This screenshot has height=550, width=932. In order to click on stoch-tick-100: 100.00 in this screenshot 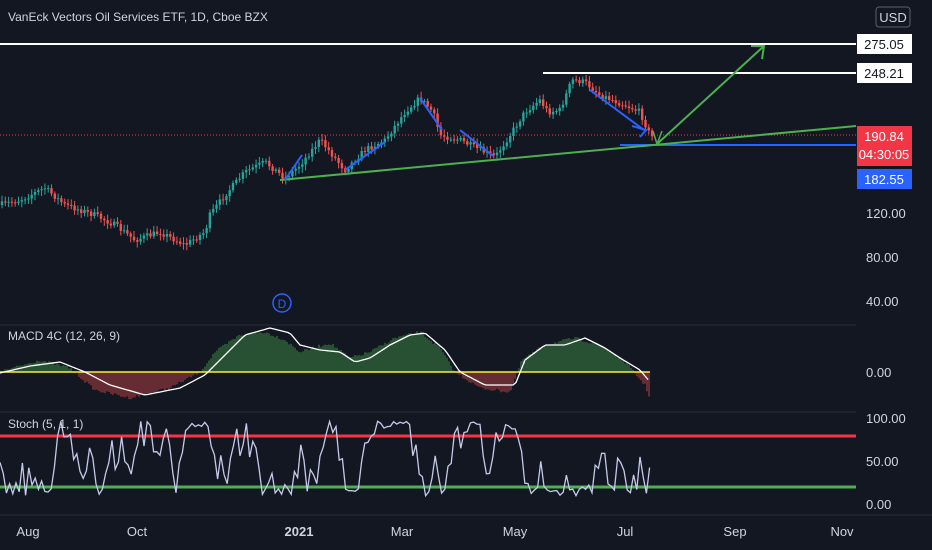, I will do `click(886, 418)`.